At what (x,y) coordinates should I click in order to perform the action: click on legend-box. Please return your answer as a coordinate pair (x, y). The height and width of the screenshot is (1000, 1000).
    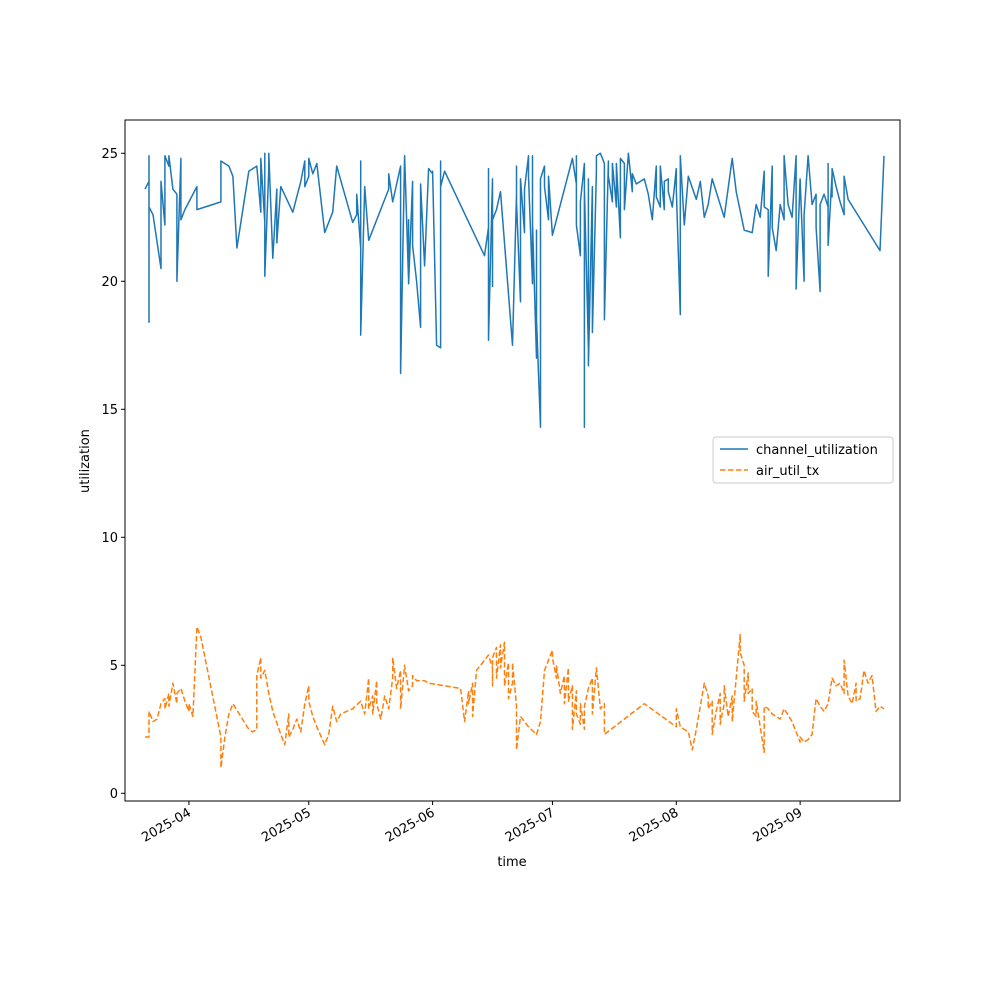
    Looking at the image, I should click on (803, 460).